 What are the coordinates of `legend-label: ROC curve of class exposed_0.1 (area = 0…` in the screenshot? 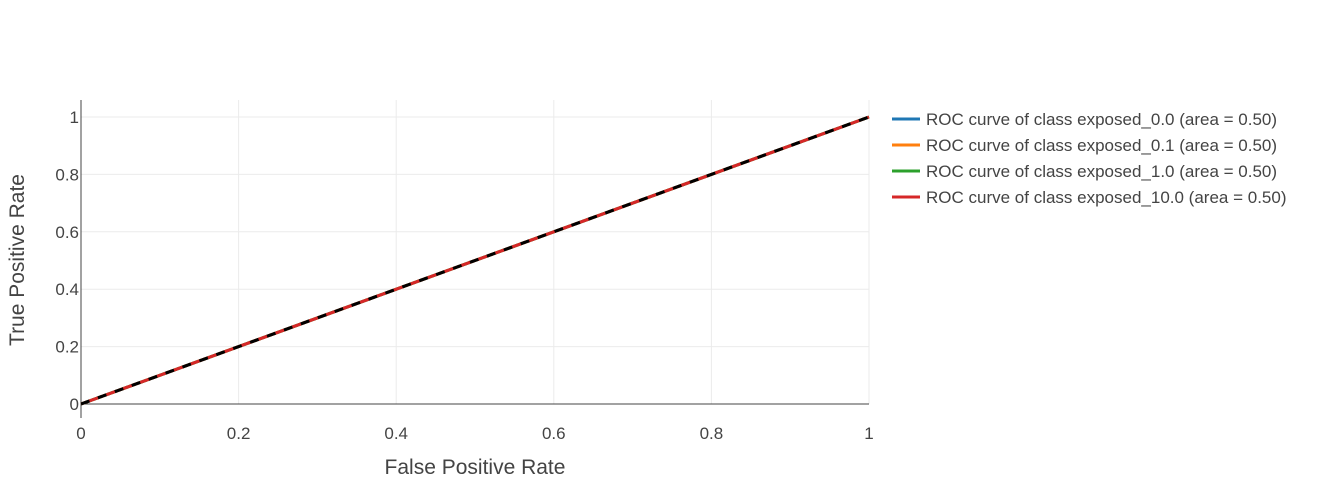 It's located at (1101, 145).